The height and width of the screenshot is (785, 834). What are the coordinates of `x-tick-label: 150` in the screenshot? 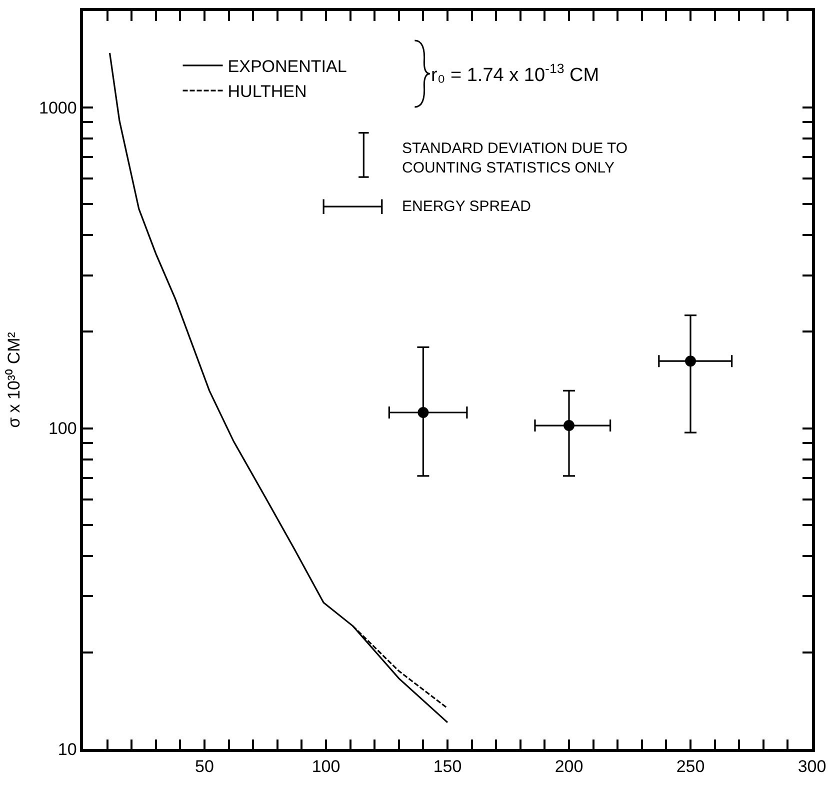 It's located at (447, 766).